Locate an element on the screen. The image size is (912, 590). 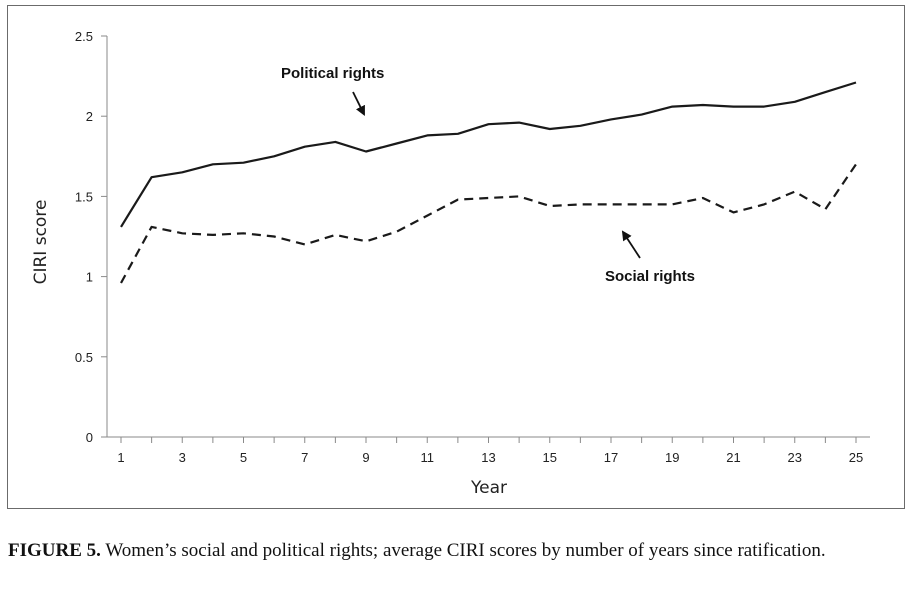
arrow-political-rights is located at coordinates (358, 103).